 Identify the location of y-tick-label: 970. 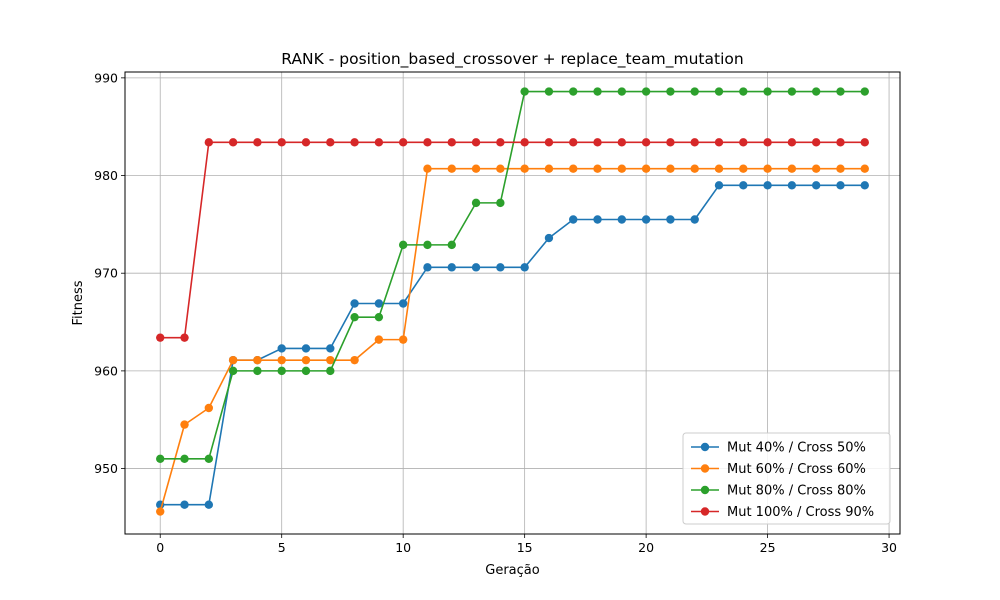
(106, 273).